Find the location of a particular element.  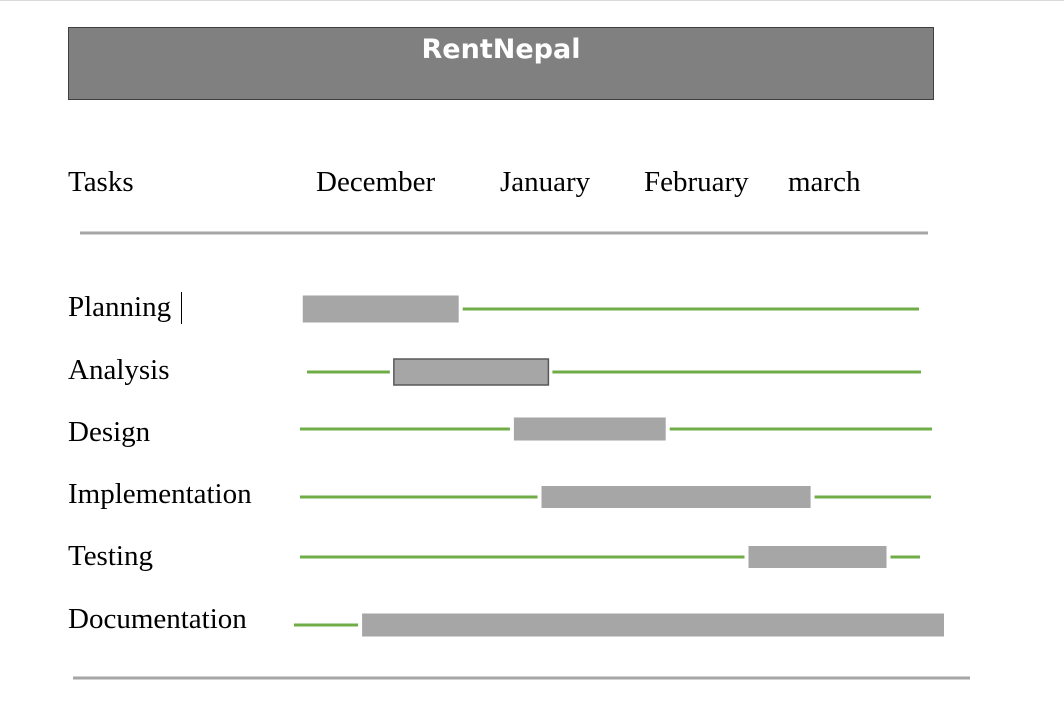

task-bar-implementation is located at coordinates (676, 497).